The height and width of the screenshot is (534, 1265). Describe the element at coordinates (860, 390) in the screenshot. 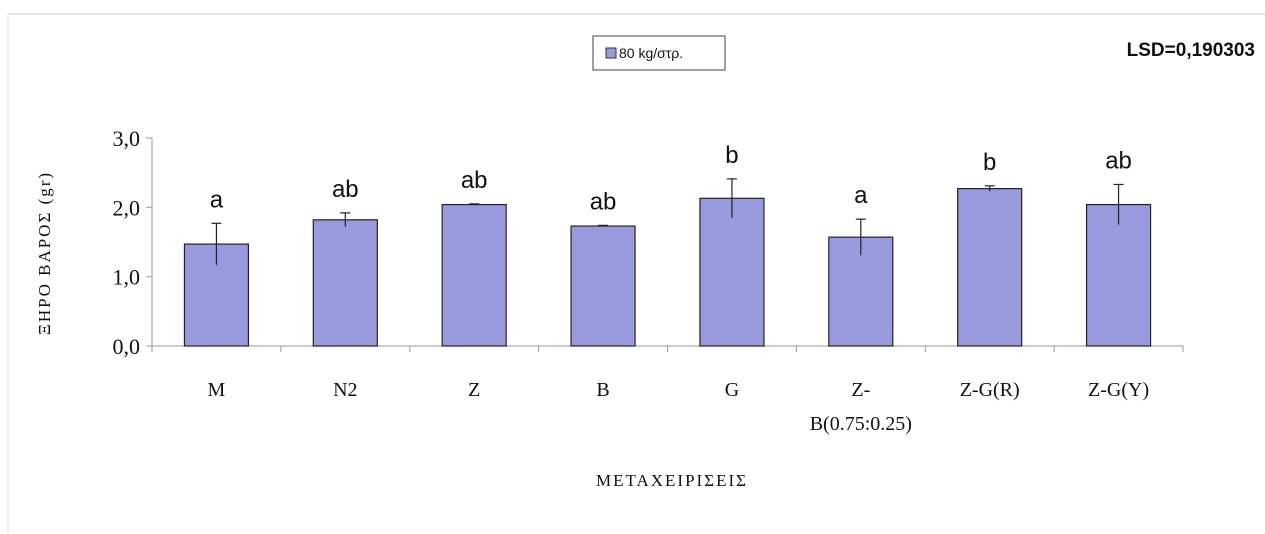

I see `x-tick-label: Z-` at that location.